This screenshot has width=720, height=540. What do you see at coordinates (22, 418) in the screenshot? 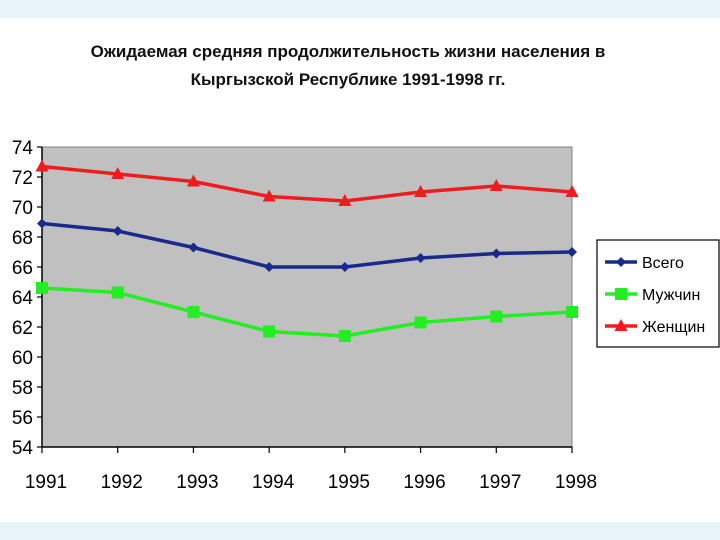
I see `y-tick-label: 56` at bounding box center [22, 418].